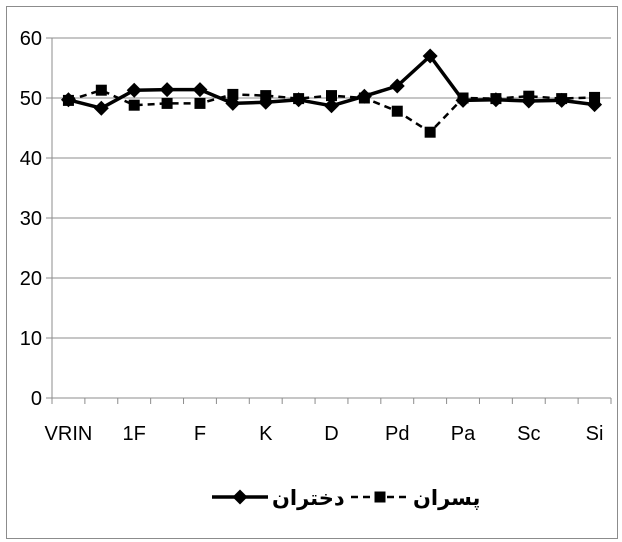 This screenshot has height=542, width=622. I want to click on x-tick-label: K, so click(266, 434).